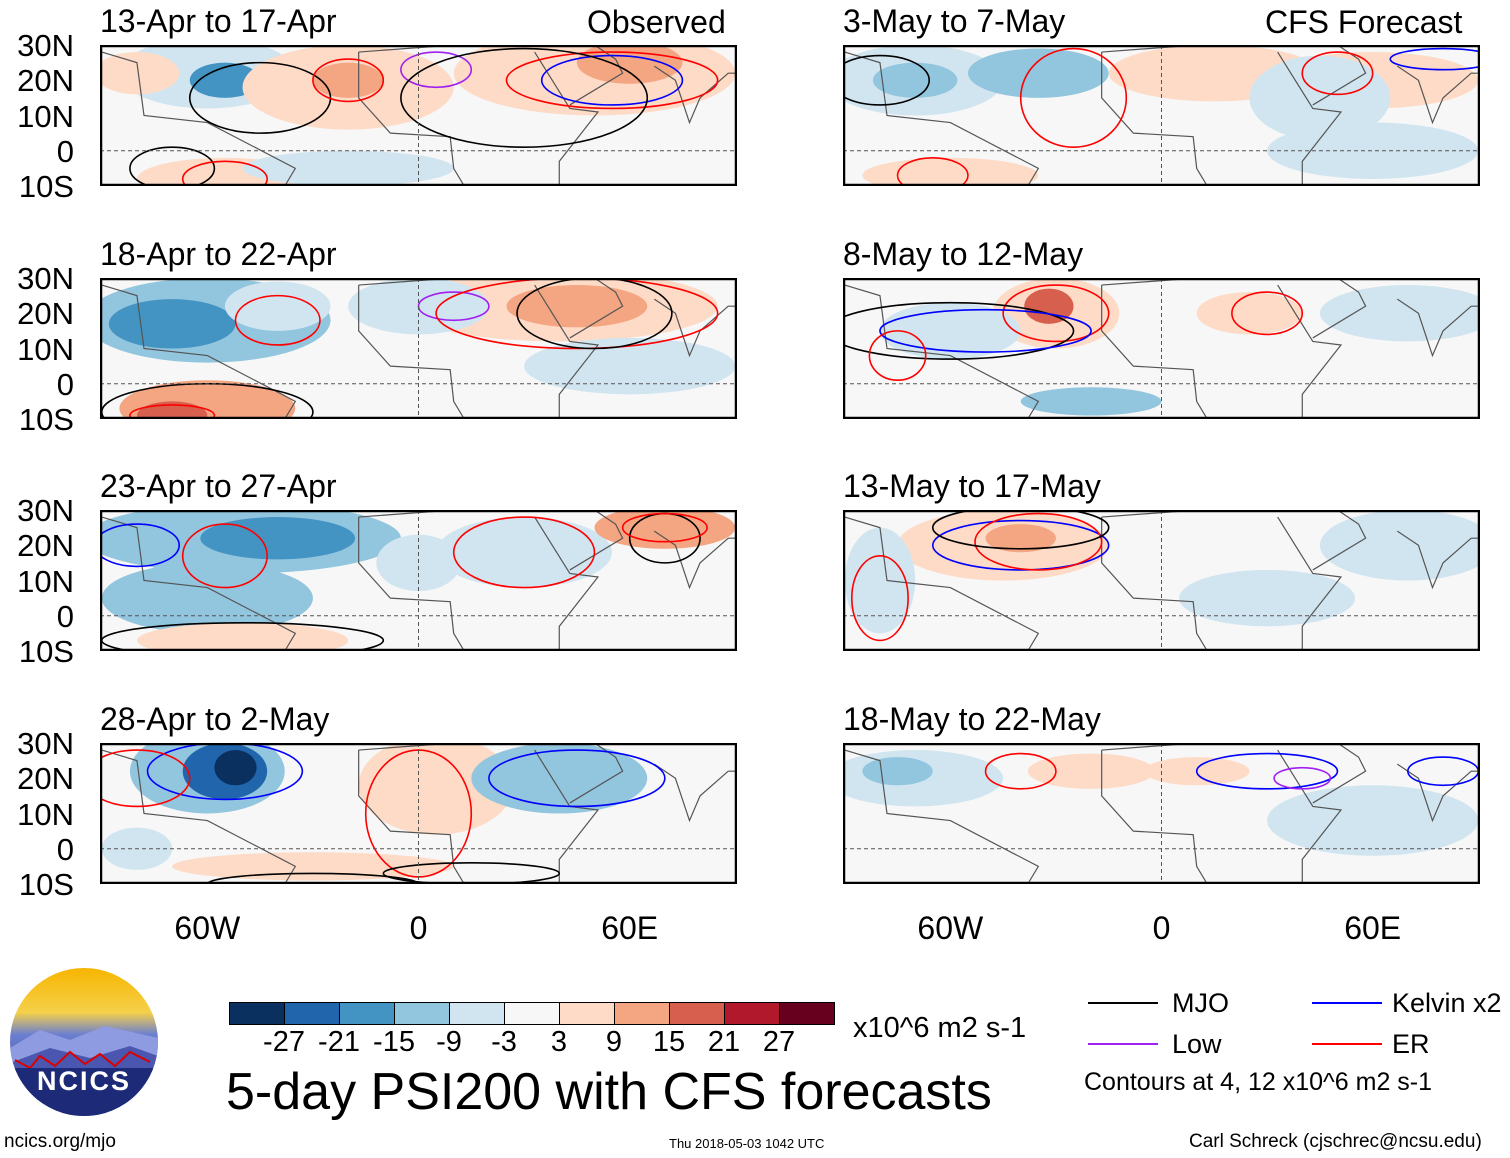 The width and height of the screenshot is (1510, 1158). Describe the element at coordinates (656, 22) in the screenshot. I see `observed-label: Observed` at that location.